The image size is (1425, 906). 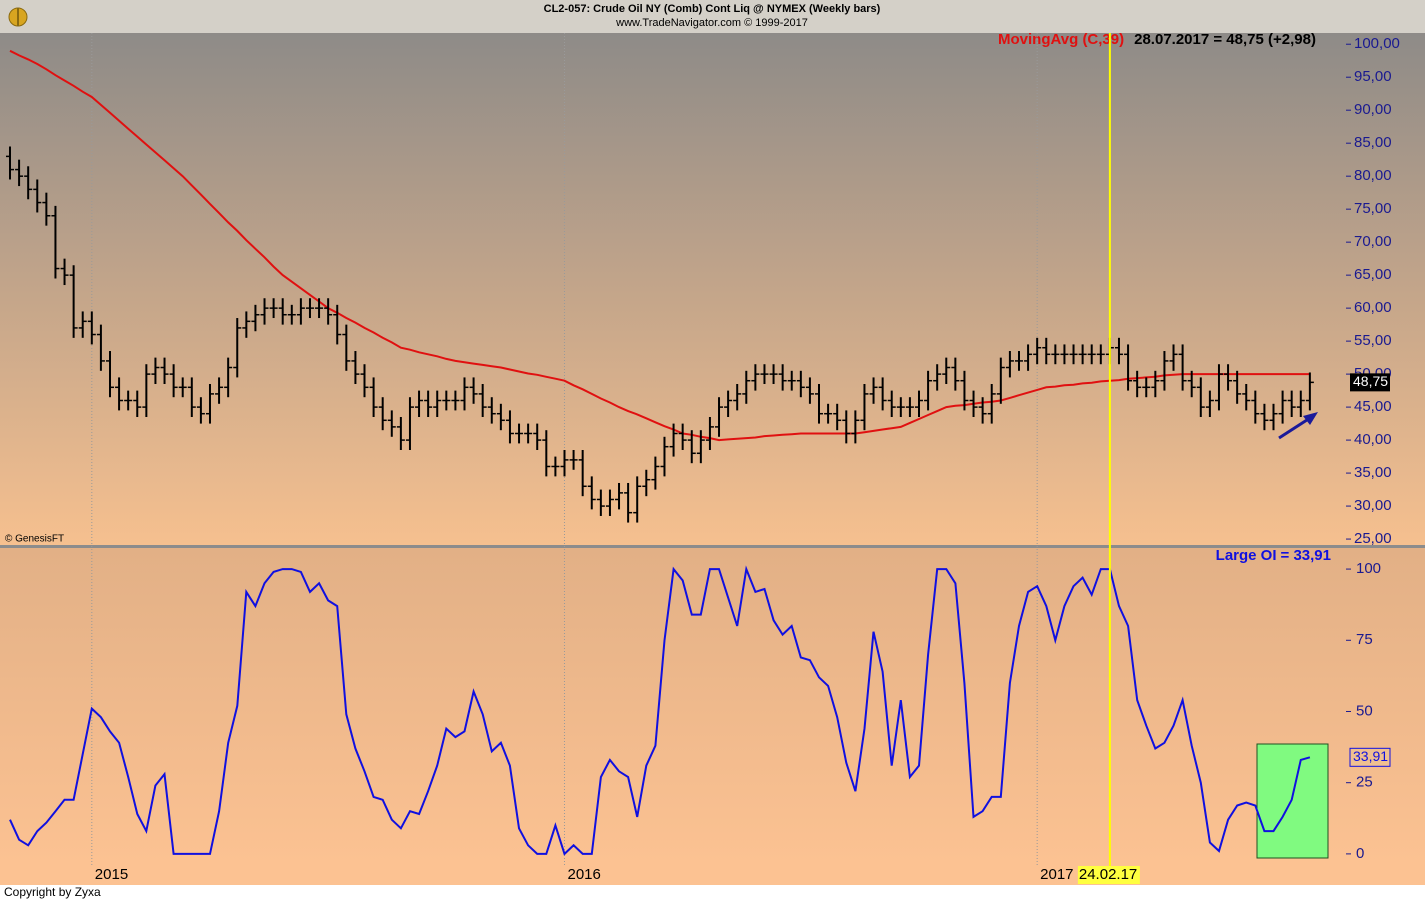 What do you see at coordinates (711, 23) in the screenshot?
I see `chart-subtitle: www.TradeNavigator.com © 1999-2017` at bounding box center [711, 23].